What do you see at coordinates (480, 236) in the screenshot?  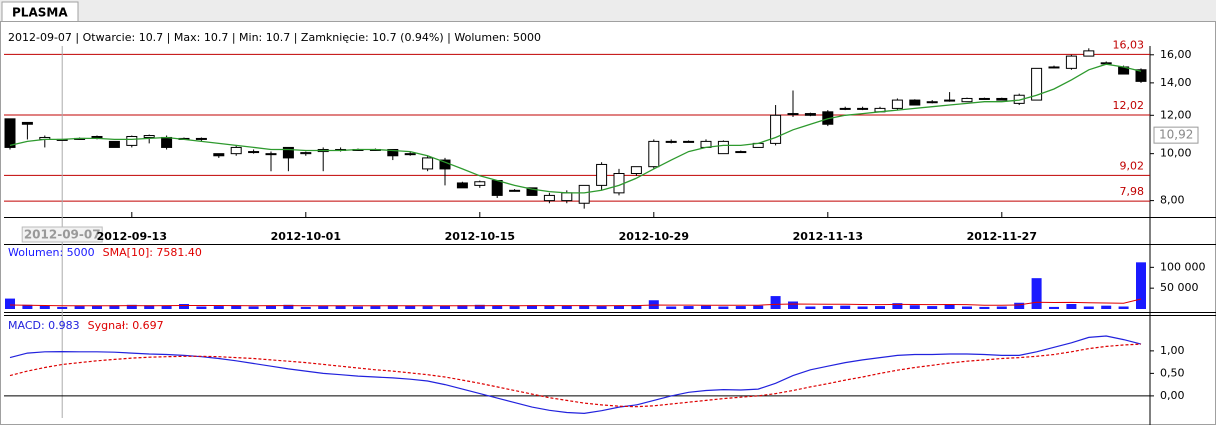 I see `x-tick-label: 2012-10-15` at bounding box center [480, 236].